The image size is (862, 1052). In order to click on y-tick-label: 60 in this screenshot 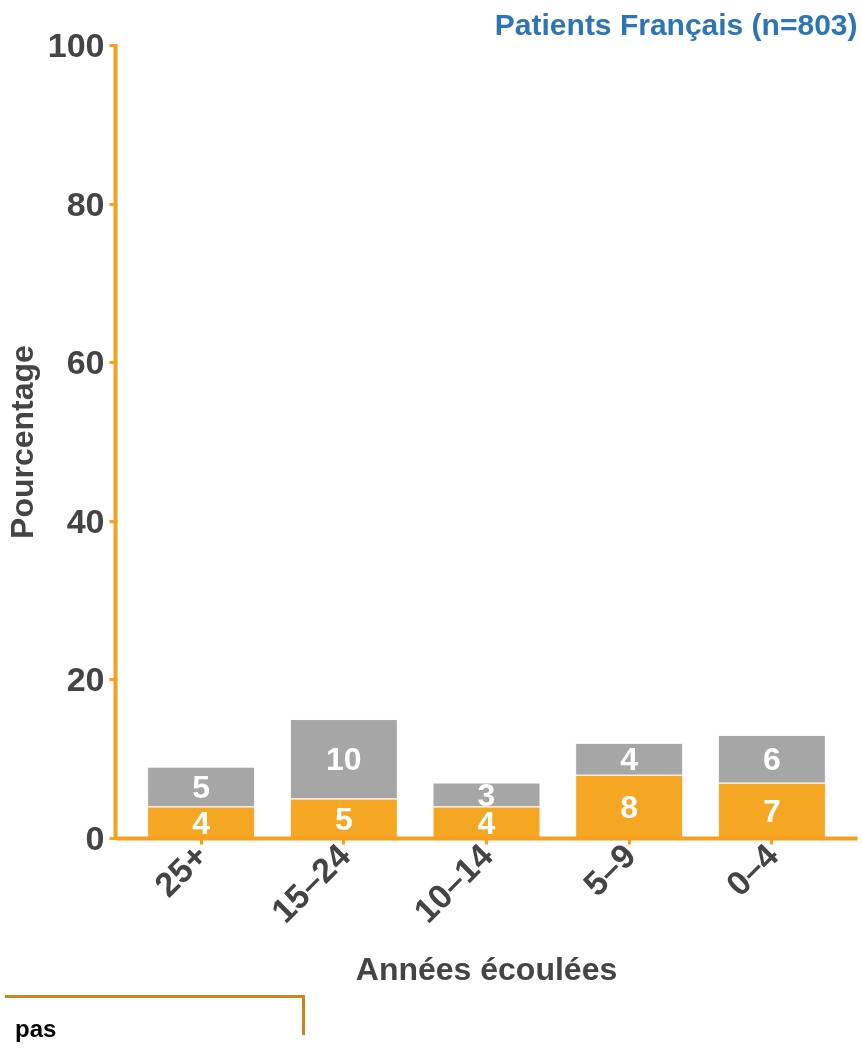, I will do `click(85, 362)`.